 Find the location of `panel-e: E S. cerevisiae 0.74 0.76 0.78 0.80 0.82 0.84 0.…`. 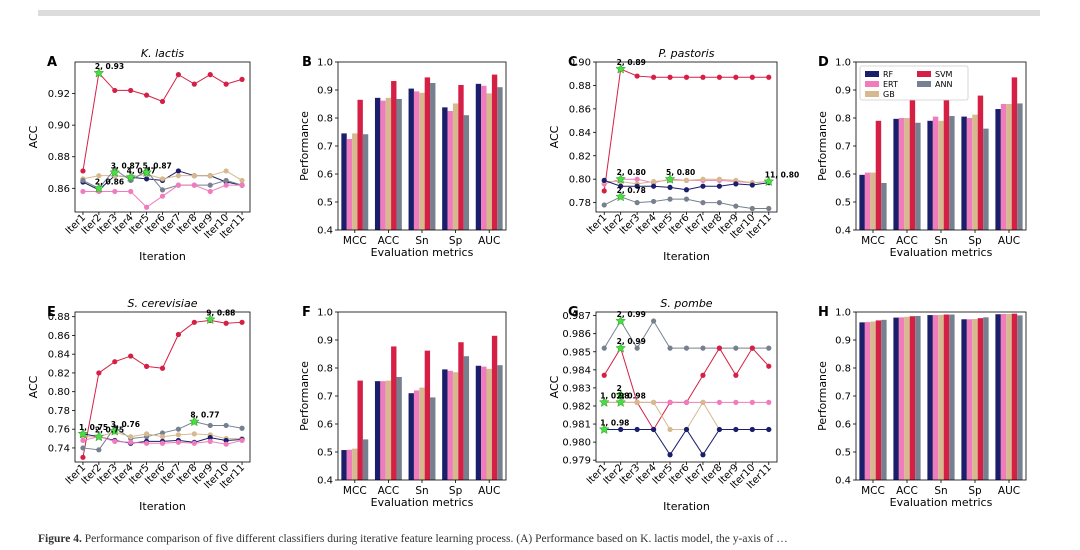

panel-e: E S. cerevisiae 0.74 0.76 0.78 0.80 0.82 0.84 0.… is located at coordinates (139, 405).